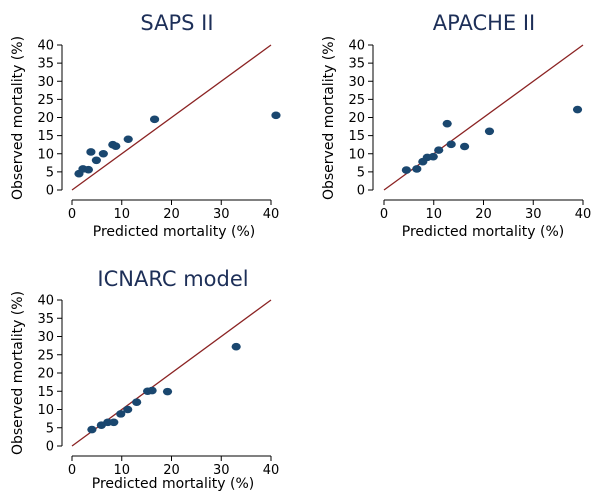  Describe the element at coordinates (176, 23) in the screenshot. I see `chart-title: SAPS II` at that location.